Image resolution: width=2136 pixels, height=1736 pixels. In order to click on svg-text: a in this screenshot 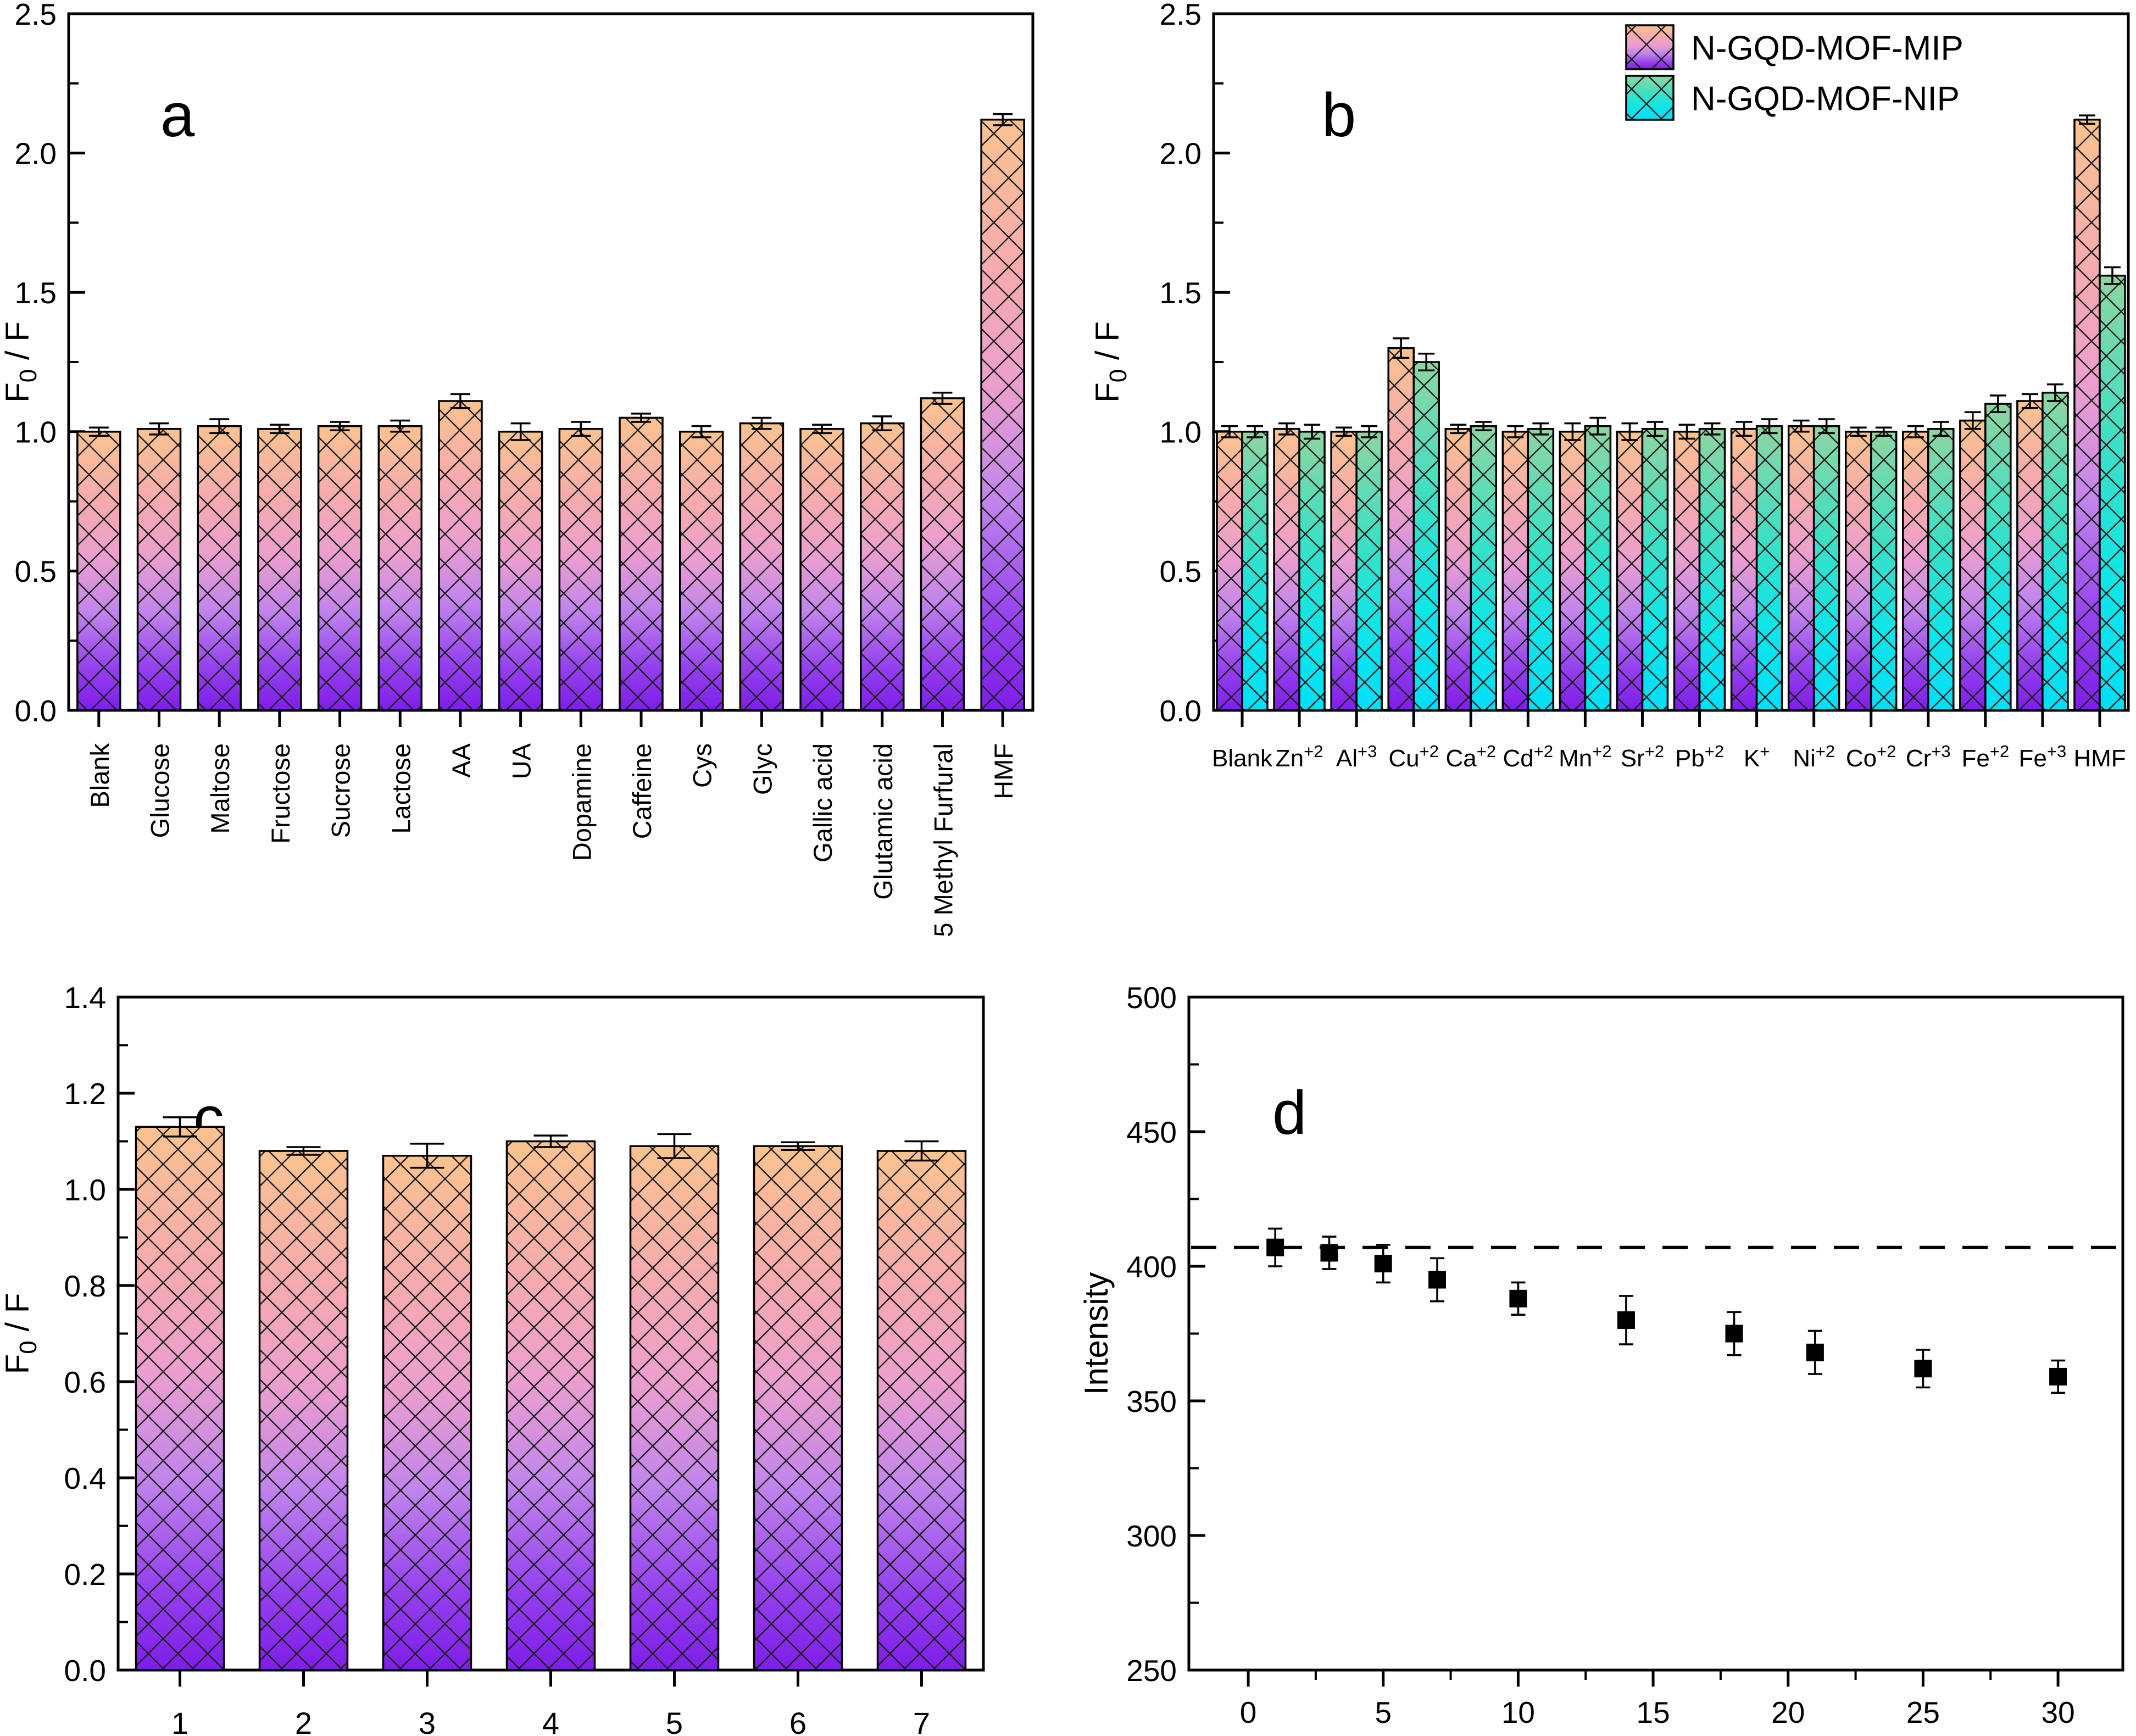, I will do `click(177, 115)`.